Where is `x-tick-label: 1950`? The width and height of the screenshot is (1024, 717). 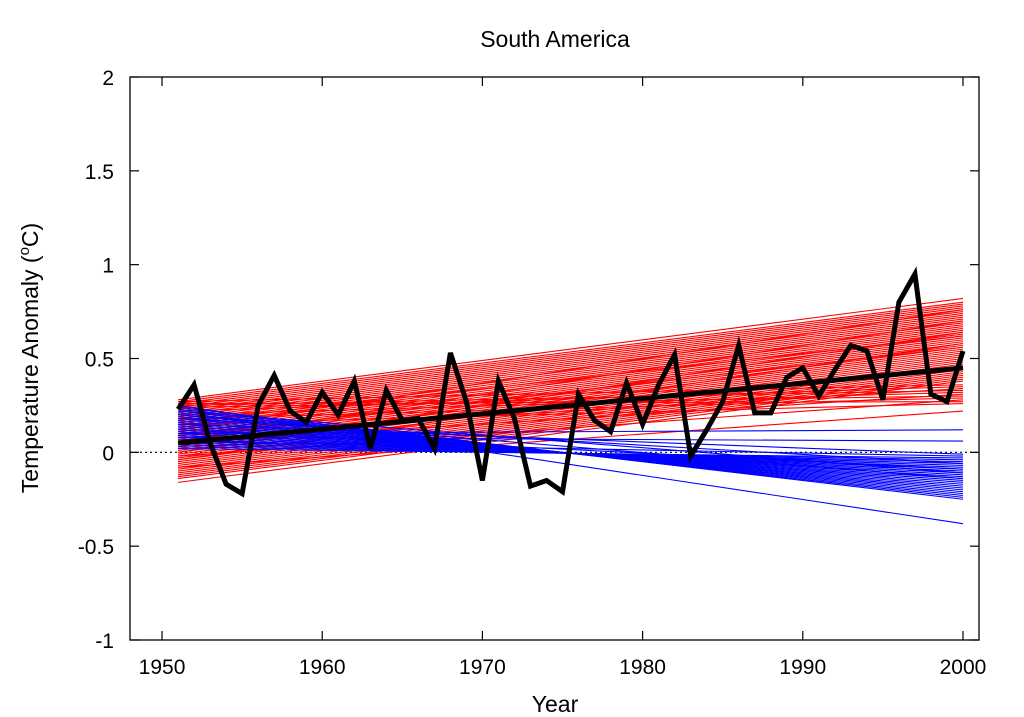
x-tick-label: 1950 is located at coordinates (162, 667).